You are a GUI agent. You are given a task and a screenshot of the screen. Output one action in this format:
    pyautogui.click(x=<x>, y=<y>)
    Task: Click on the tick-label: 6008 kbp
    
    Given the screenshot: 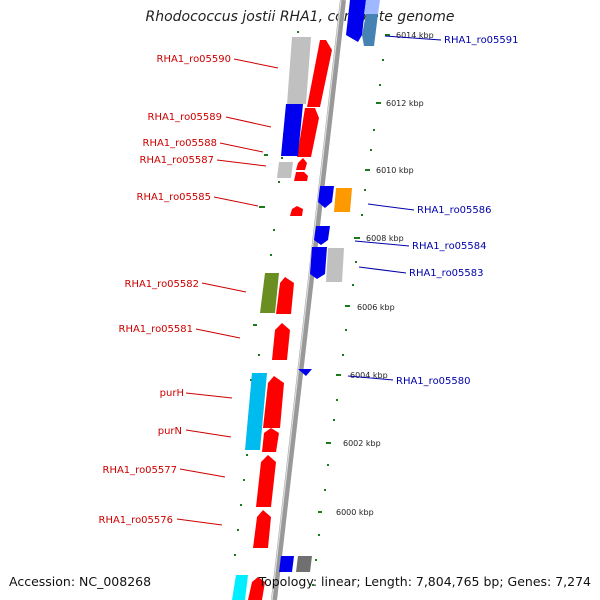 What is the action you would take?
    pyautogui.click(x=385, y=238)
    